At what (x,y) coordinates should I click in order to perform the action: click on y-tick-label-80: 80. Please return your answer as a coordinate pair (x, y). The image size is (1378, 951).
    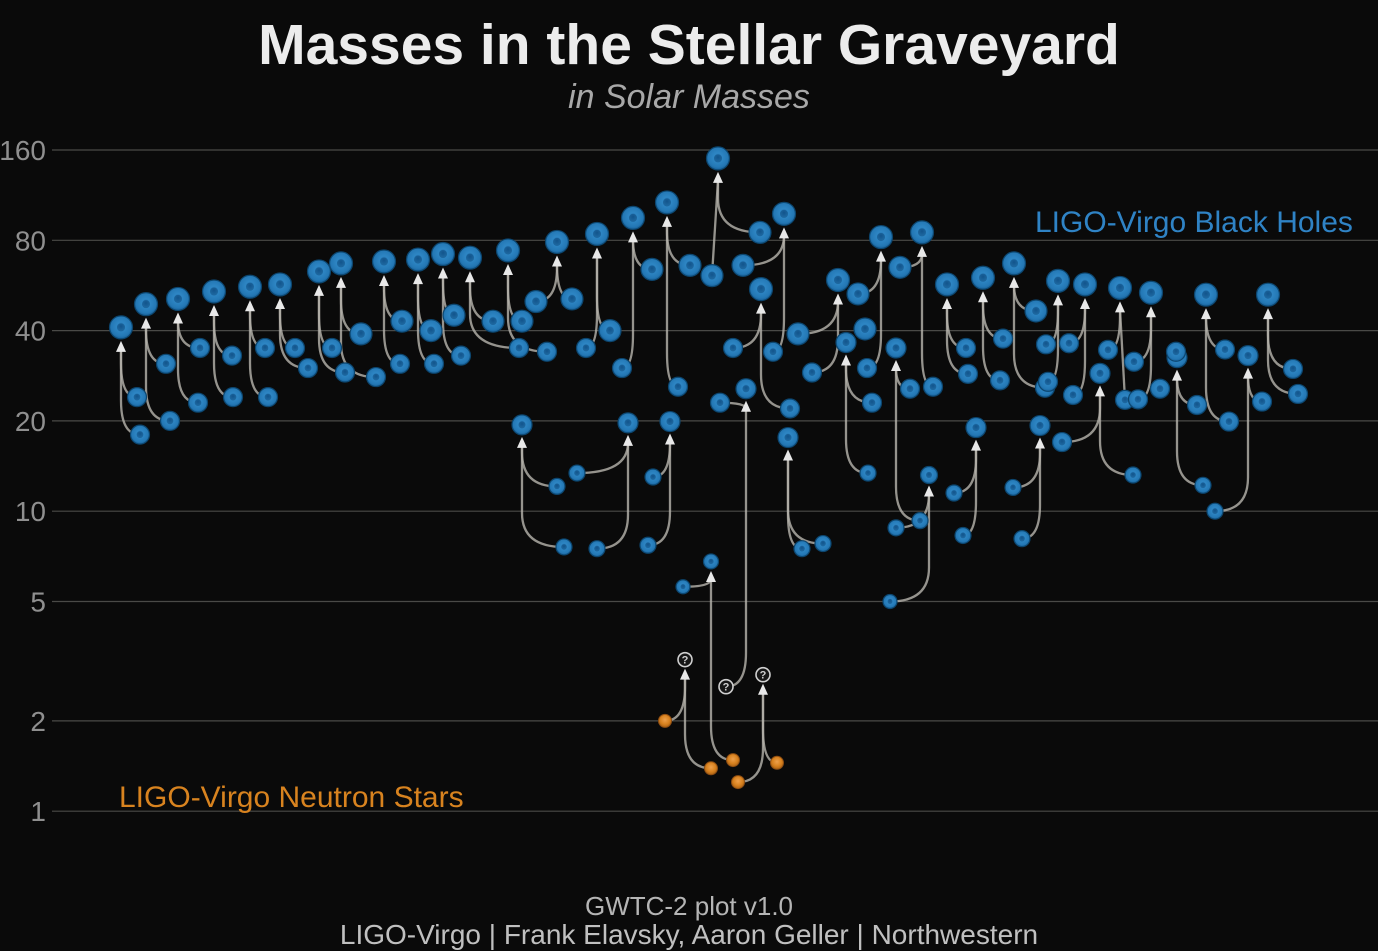
    Looking at the image, I should click on (30, 240).